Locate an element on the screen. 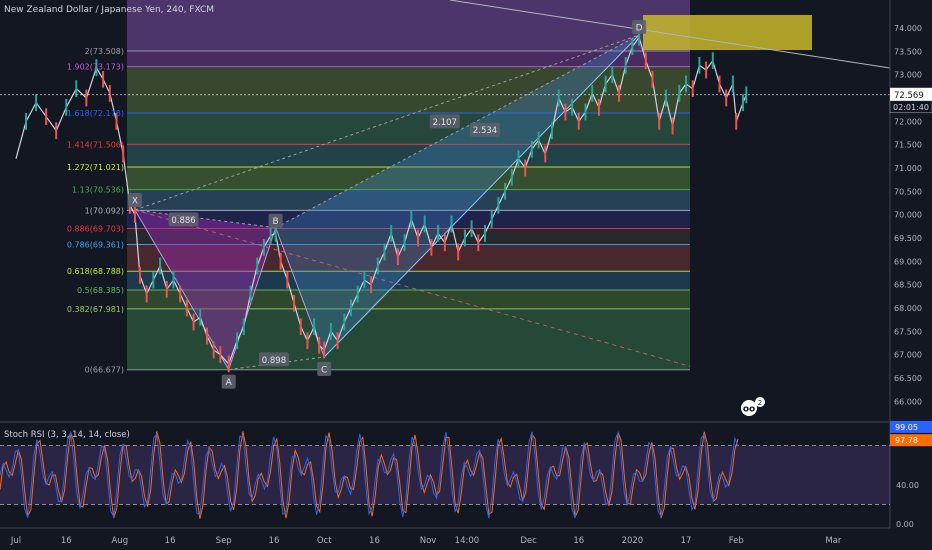  stoch-tick-label: 0.00 is located at coordinates (905, 524).